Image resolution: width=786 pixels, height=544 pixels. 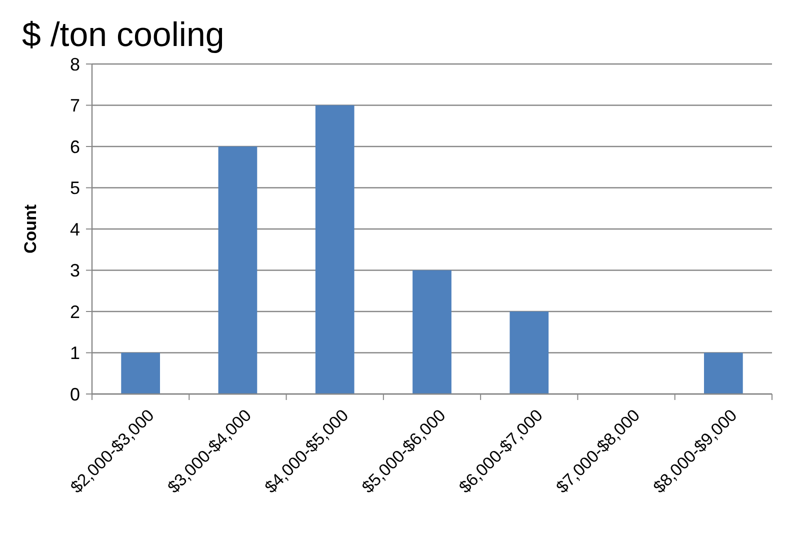 I want to click on y-tick-label: 0, so click(x=75, y=394).